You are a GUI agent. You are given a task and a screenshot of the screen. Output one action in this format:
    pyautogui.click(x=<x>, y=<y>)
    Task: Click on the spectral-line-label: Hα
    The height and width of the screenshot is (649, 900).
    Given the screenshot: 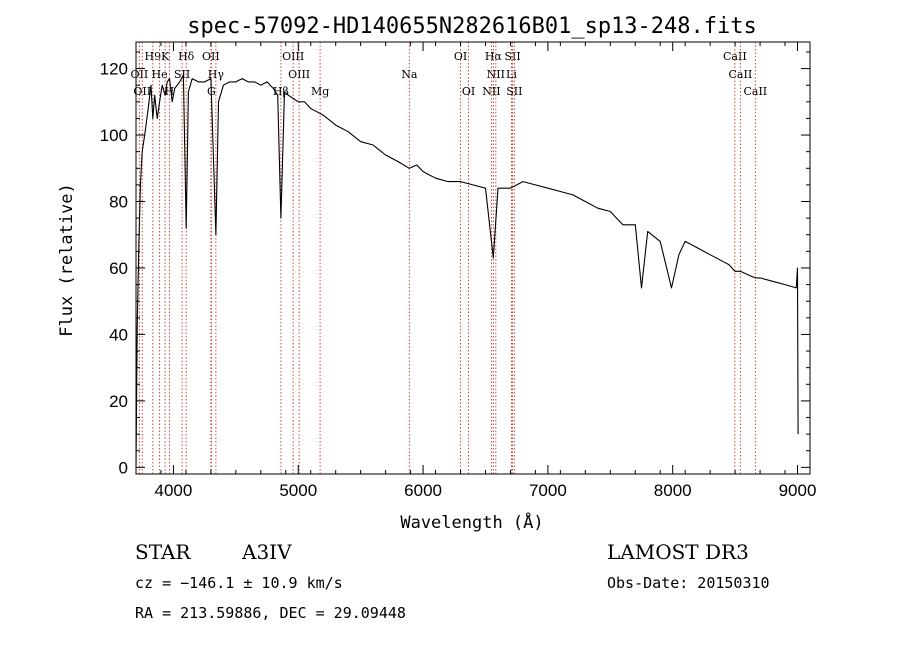 What is the action you would take?
    pyautogui.click(x=494, y=56)
    